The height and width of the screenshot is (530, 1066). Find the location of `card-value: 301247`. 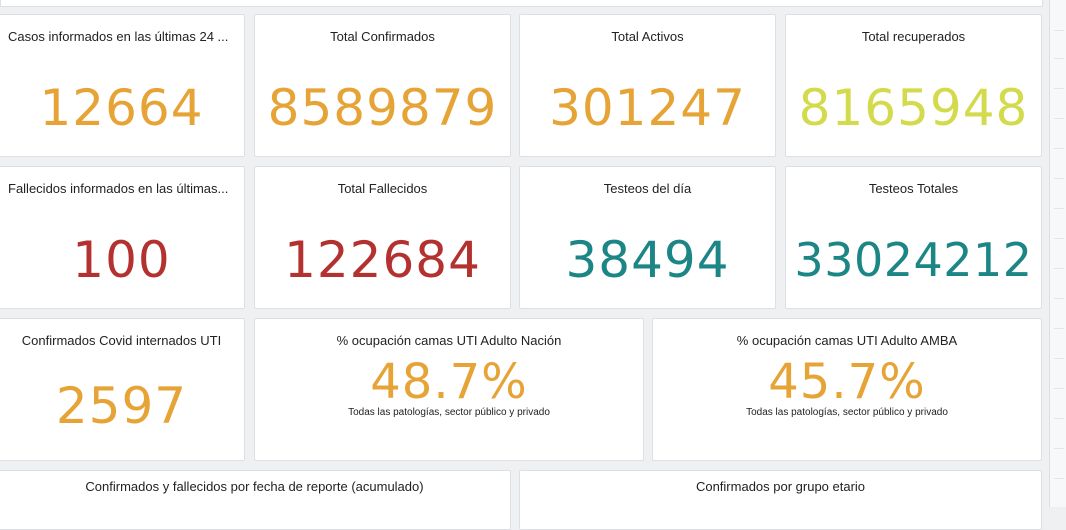

card-value: 301247 is located at coordinates (647, 108).